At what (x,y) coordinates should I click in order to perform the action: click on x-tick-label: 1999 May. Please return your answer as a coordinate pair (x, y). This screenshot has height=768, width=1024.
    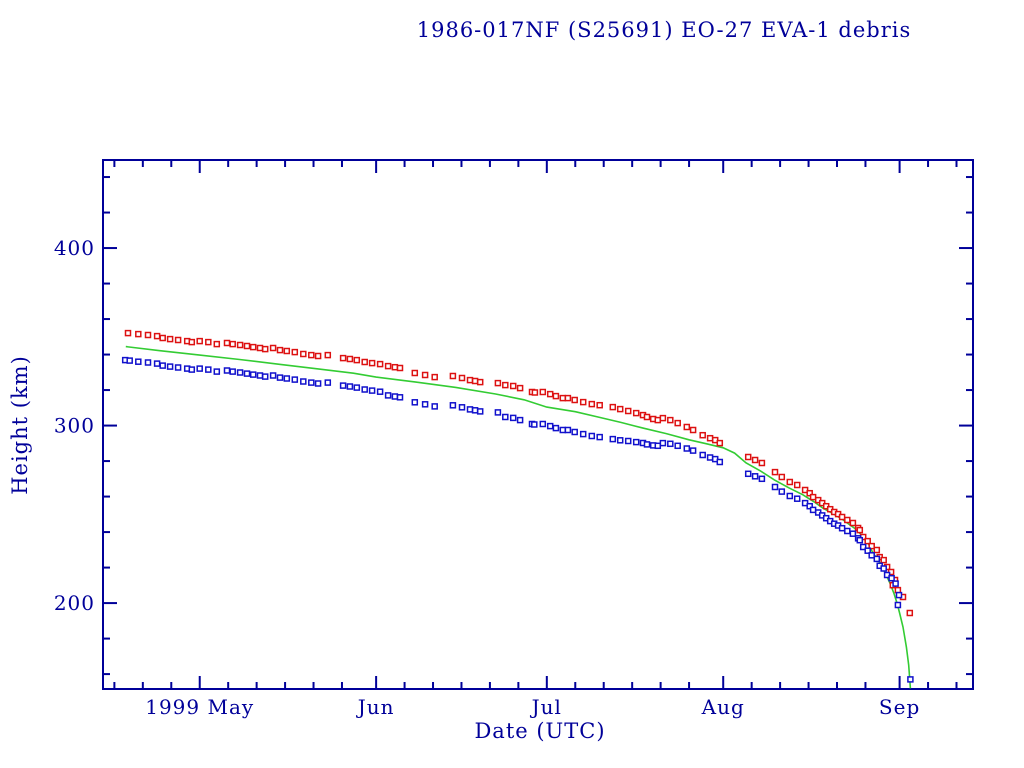
    Looking at the image, I should click on (199, 707).